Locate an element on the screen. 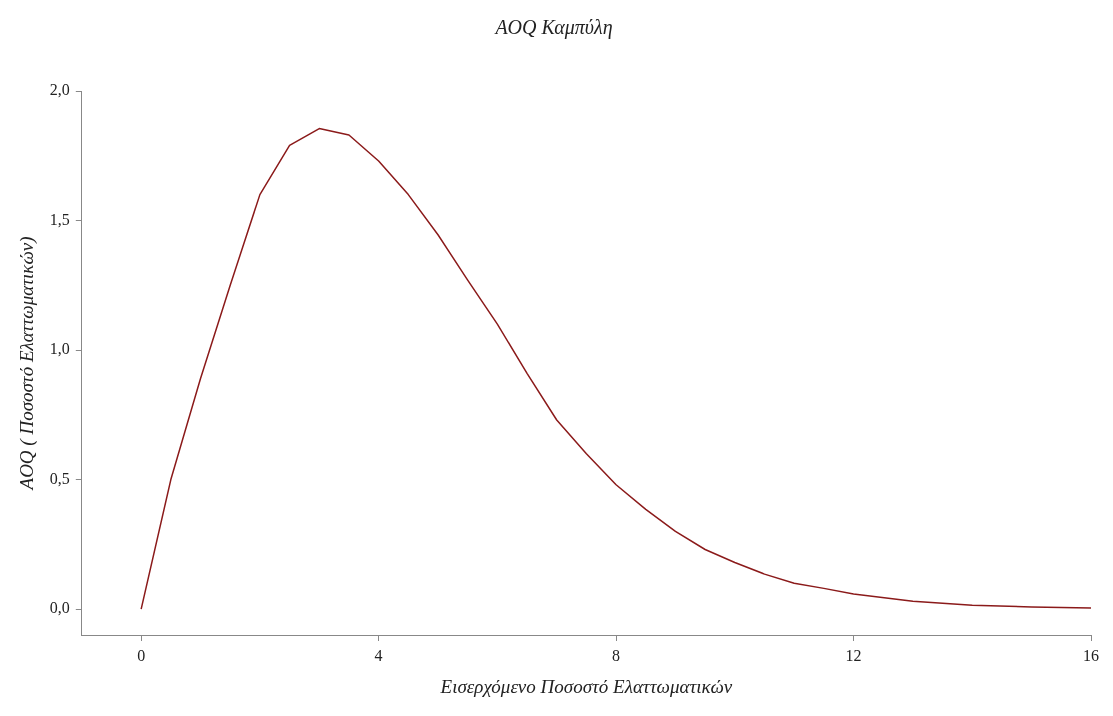 The height and width of the screenshot is (716, 1113). y-axis-title: AOQ ( Ποσοστό Ελαττωματικών) is located at coordinates (27, 364).